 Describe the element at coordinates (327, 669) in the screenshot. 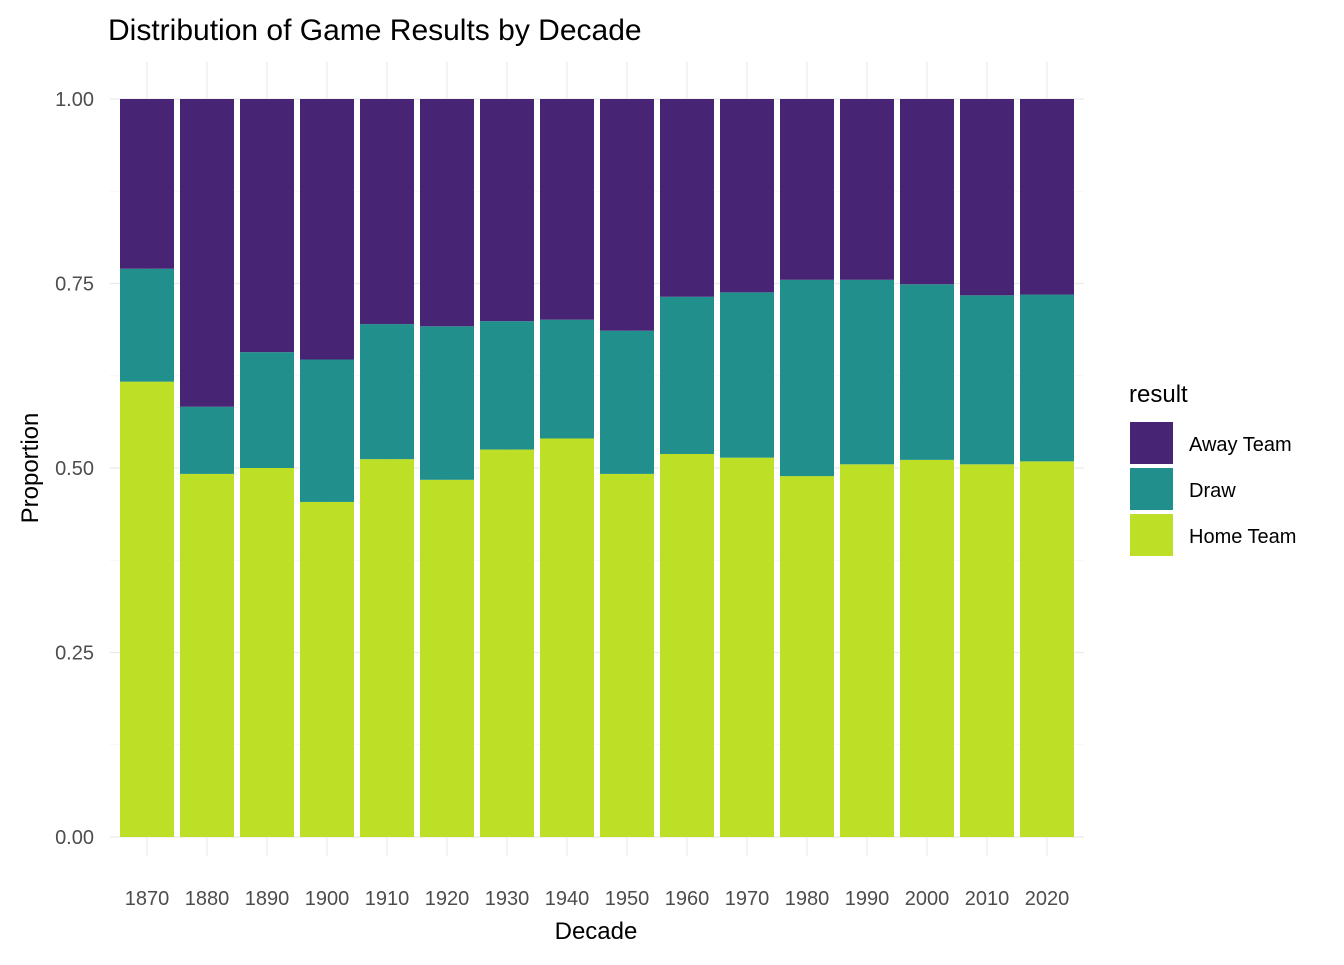

I see `bar-home-team-1900` at that location.